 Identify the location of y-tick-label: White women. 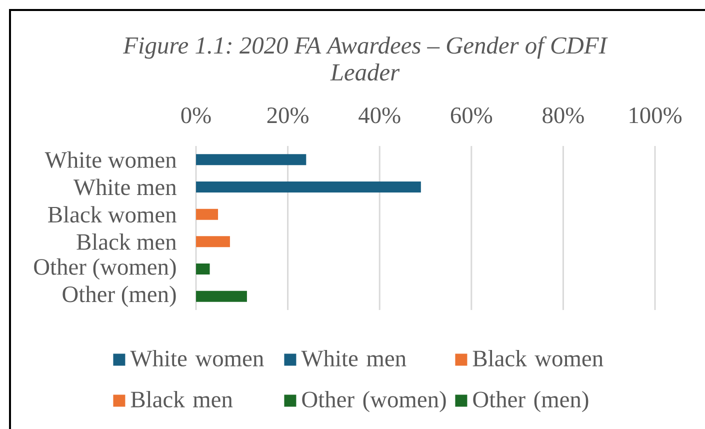
(110, 159).